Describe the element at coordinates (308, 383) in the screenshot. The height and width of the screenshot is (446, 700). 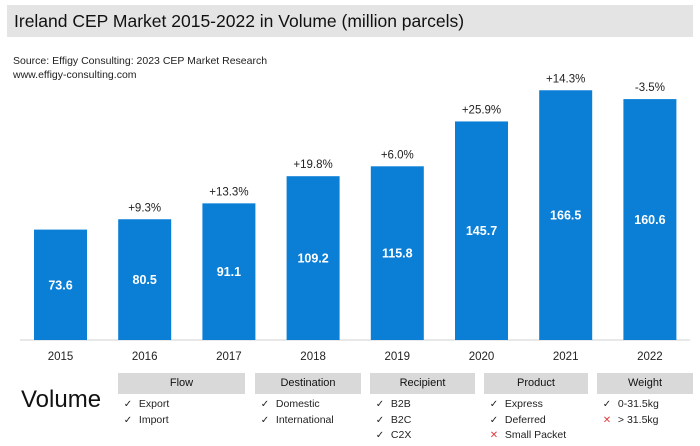
I see `category-header: Destination` at that location.